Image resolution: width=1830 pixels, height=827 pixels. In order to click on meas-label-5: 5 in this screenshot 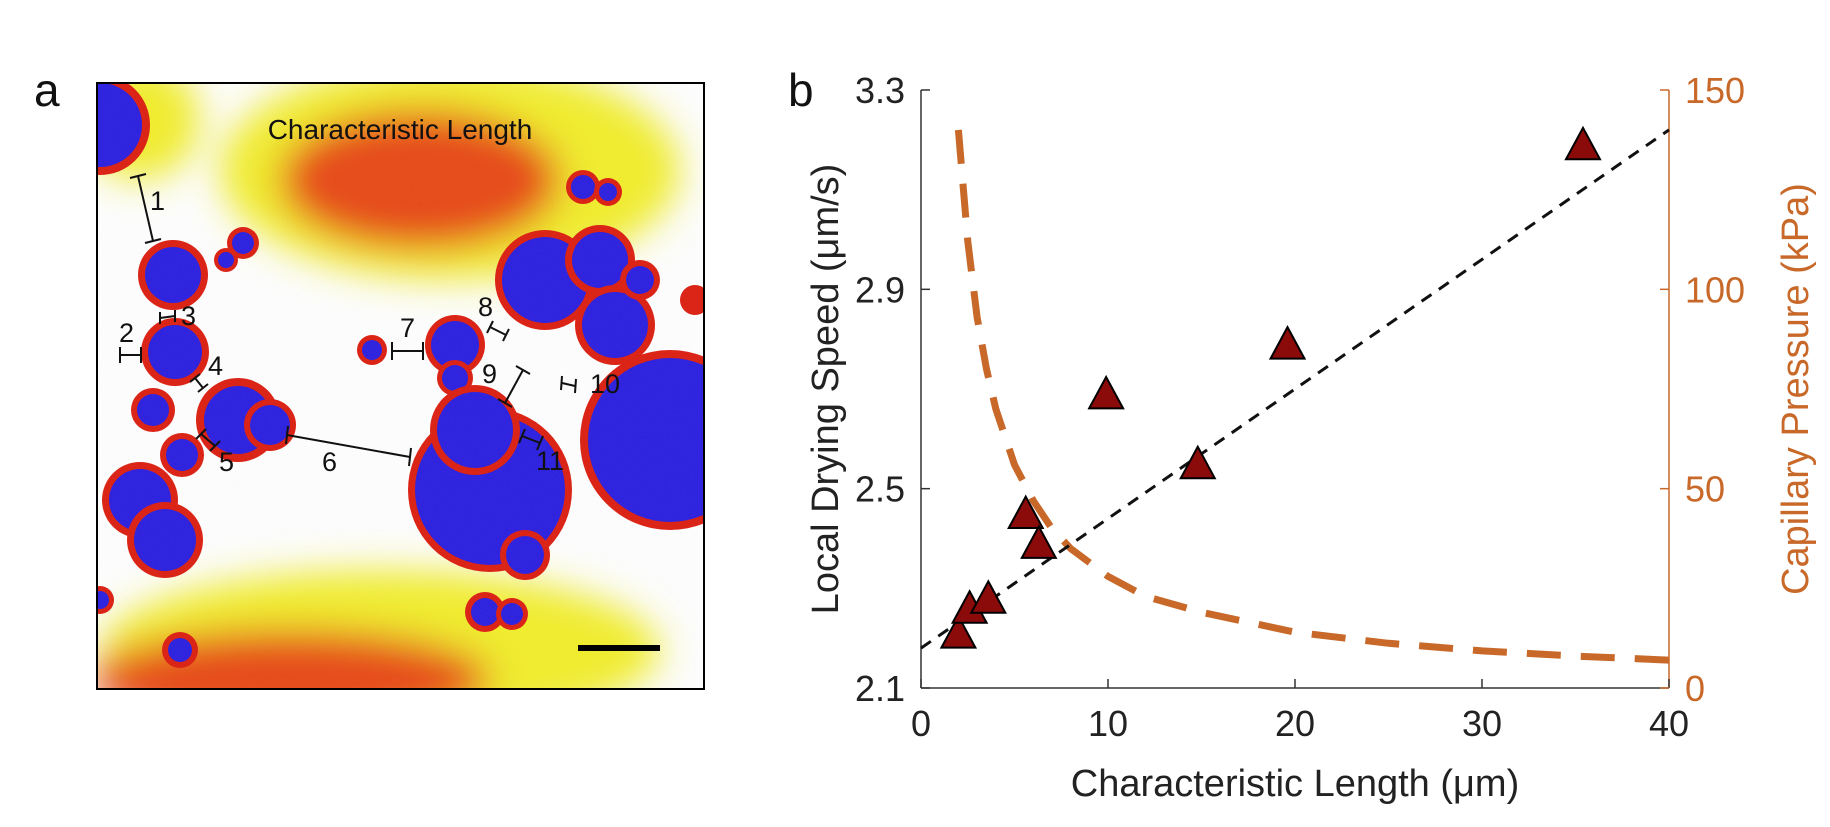, I will do `click(226, 462)`.